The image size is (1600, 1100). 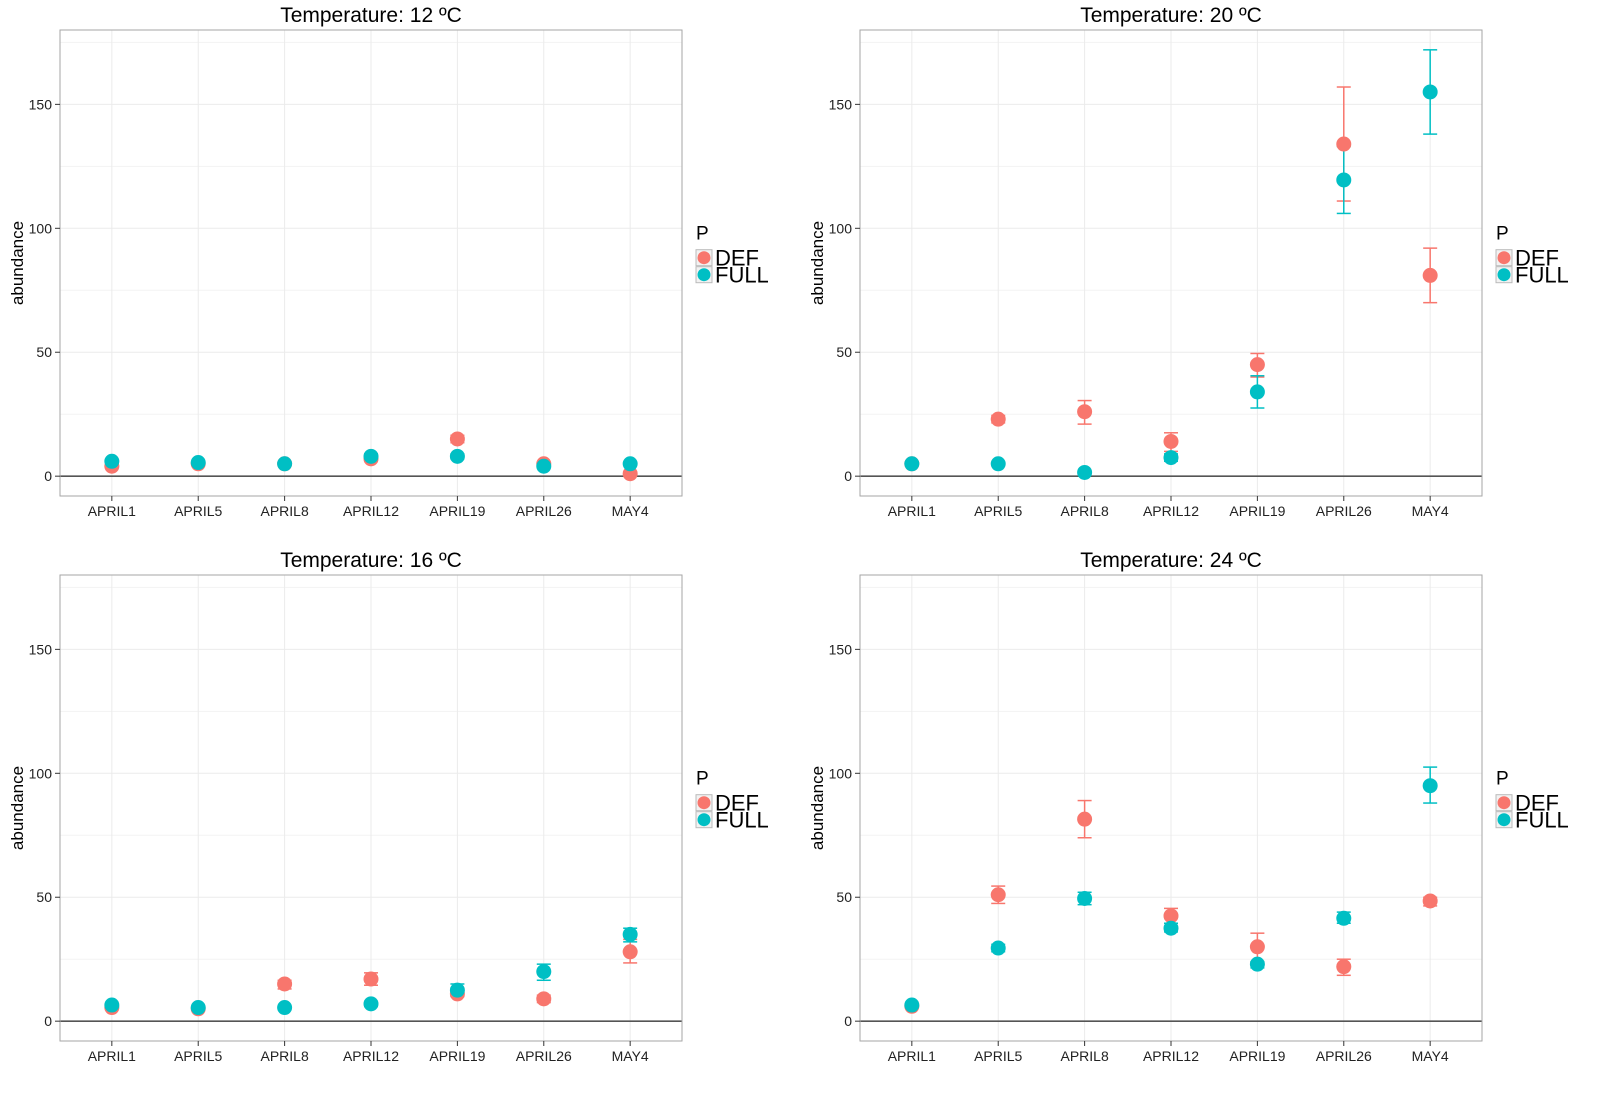 What do you see at coordinates (1171, 560) in the screenshot?
I see `chart-title: Temperature: 24 ºC` at bounding box center [1171, 560].